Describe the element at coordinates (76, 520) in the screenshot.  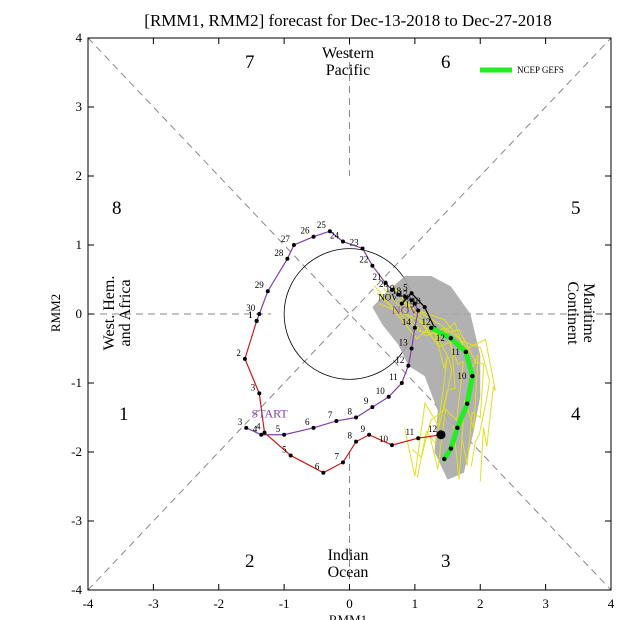
I see `y-tick-label--3: -3` at that location.